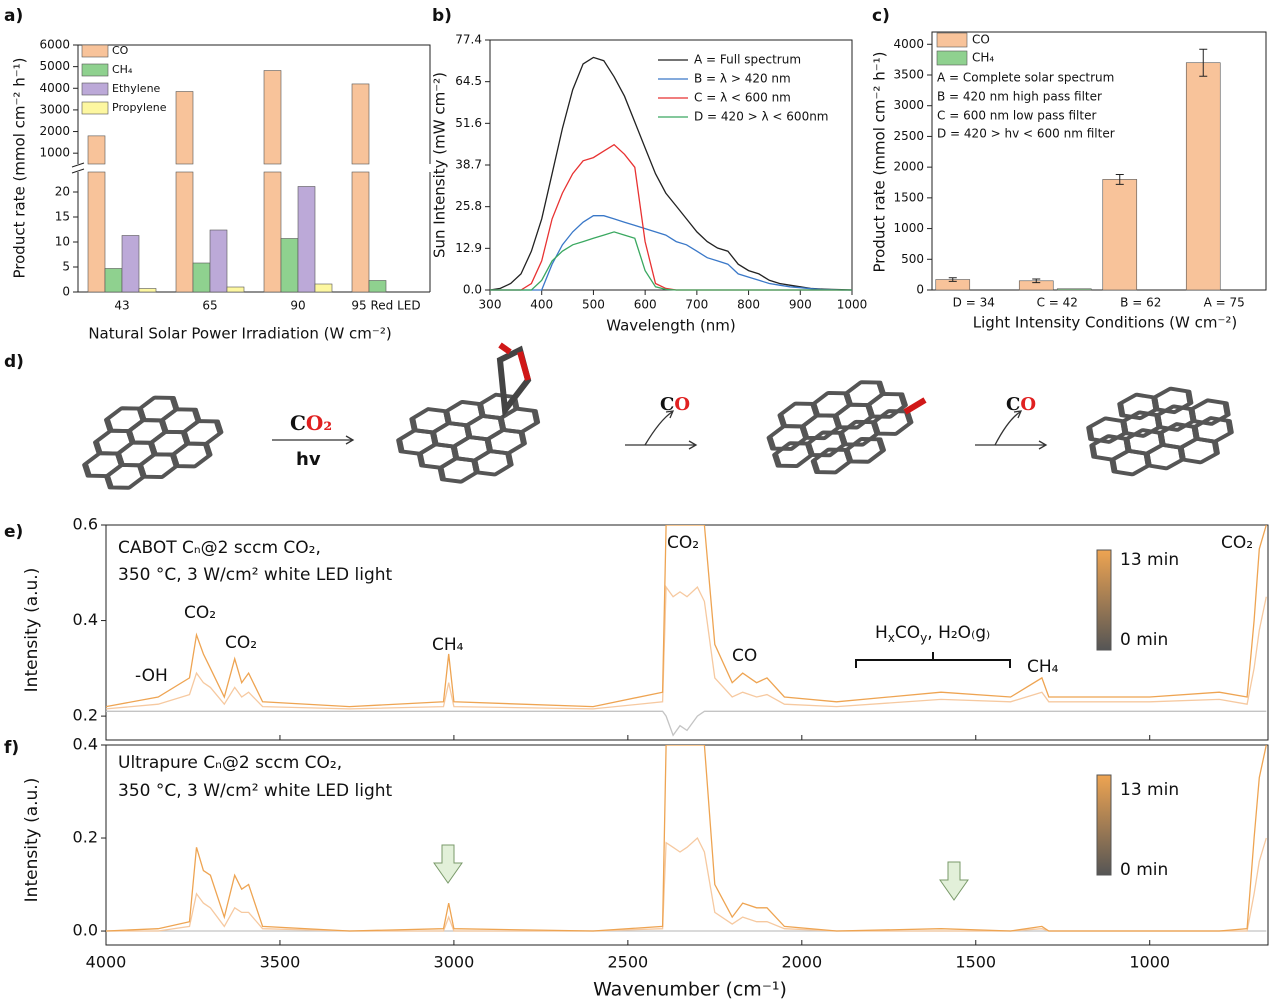  I want to click on product-c: C, so click(667, 404).